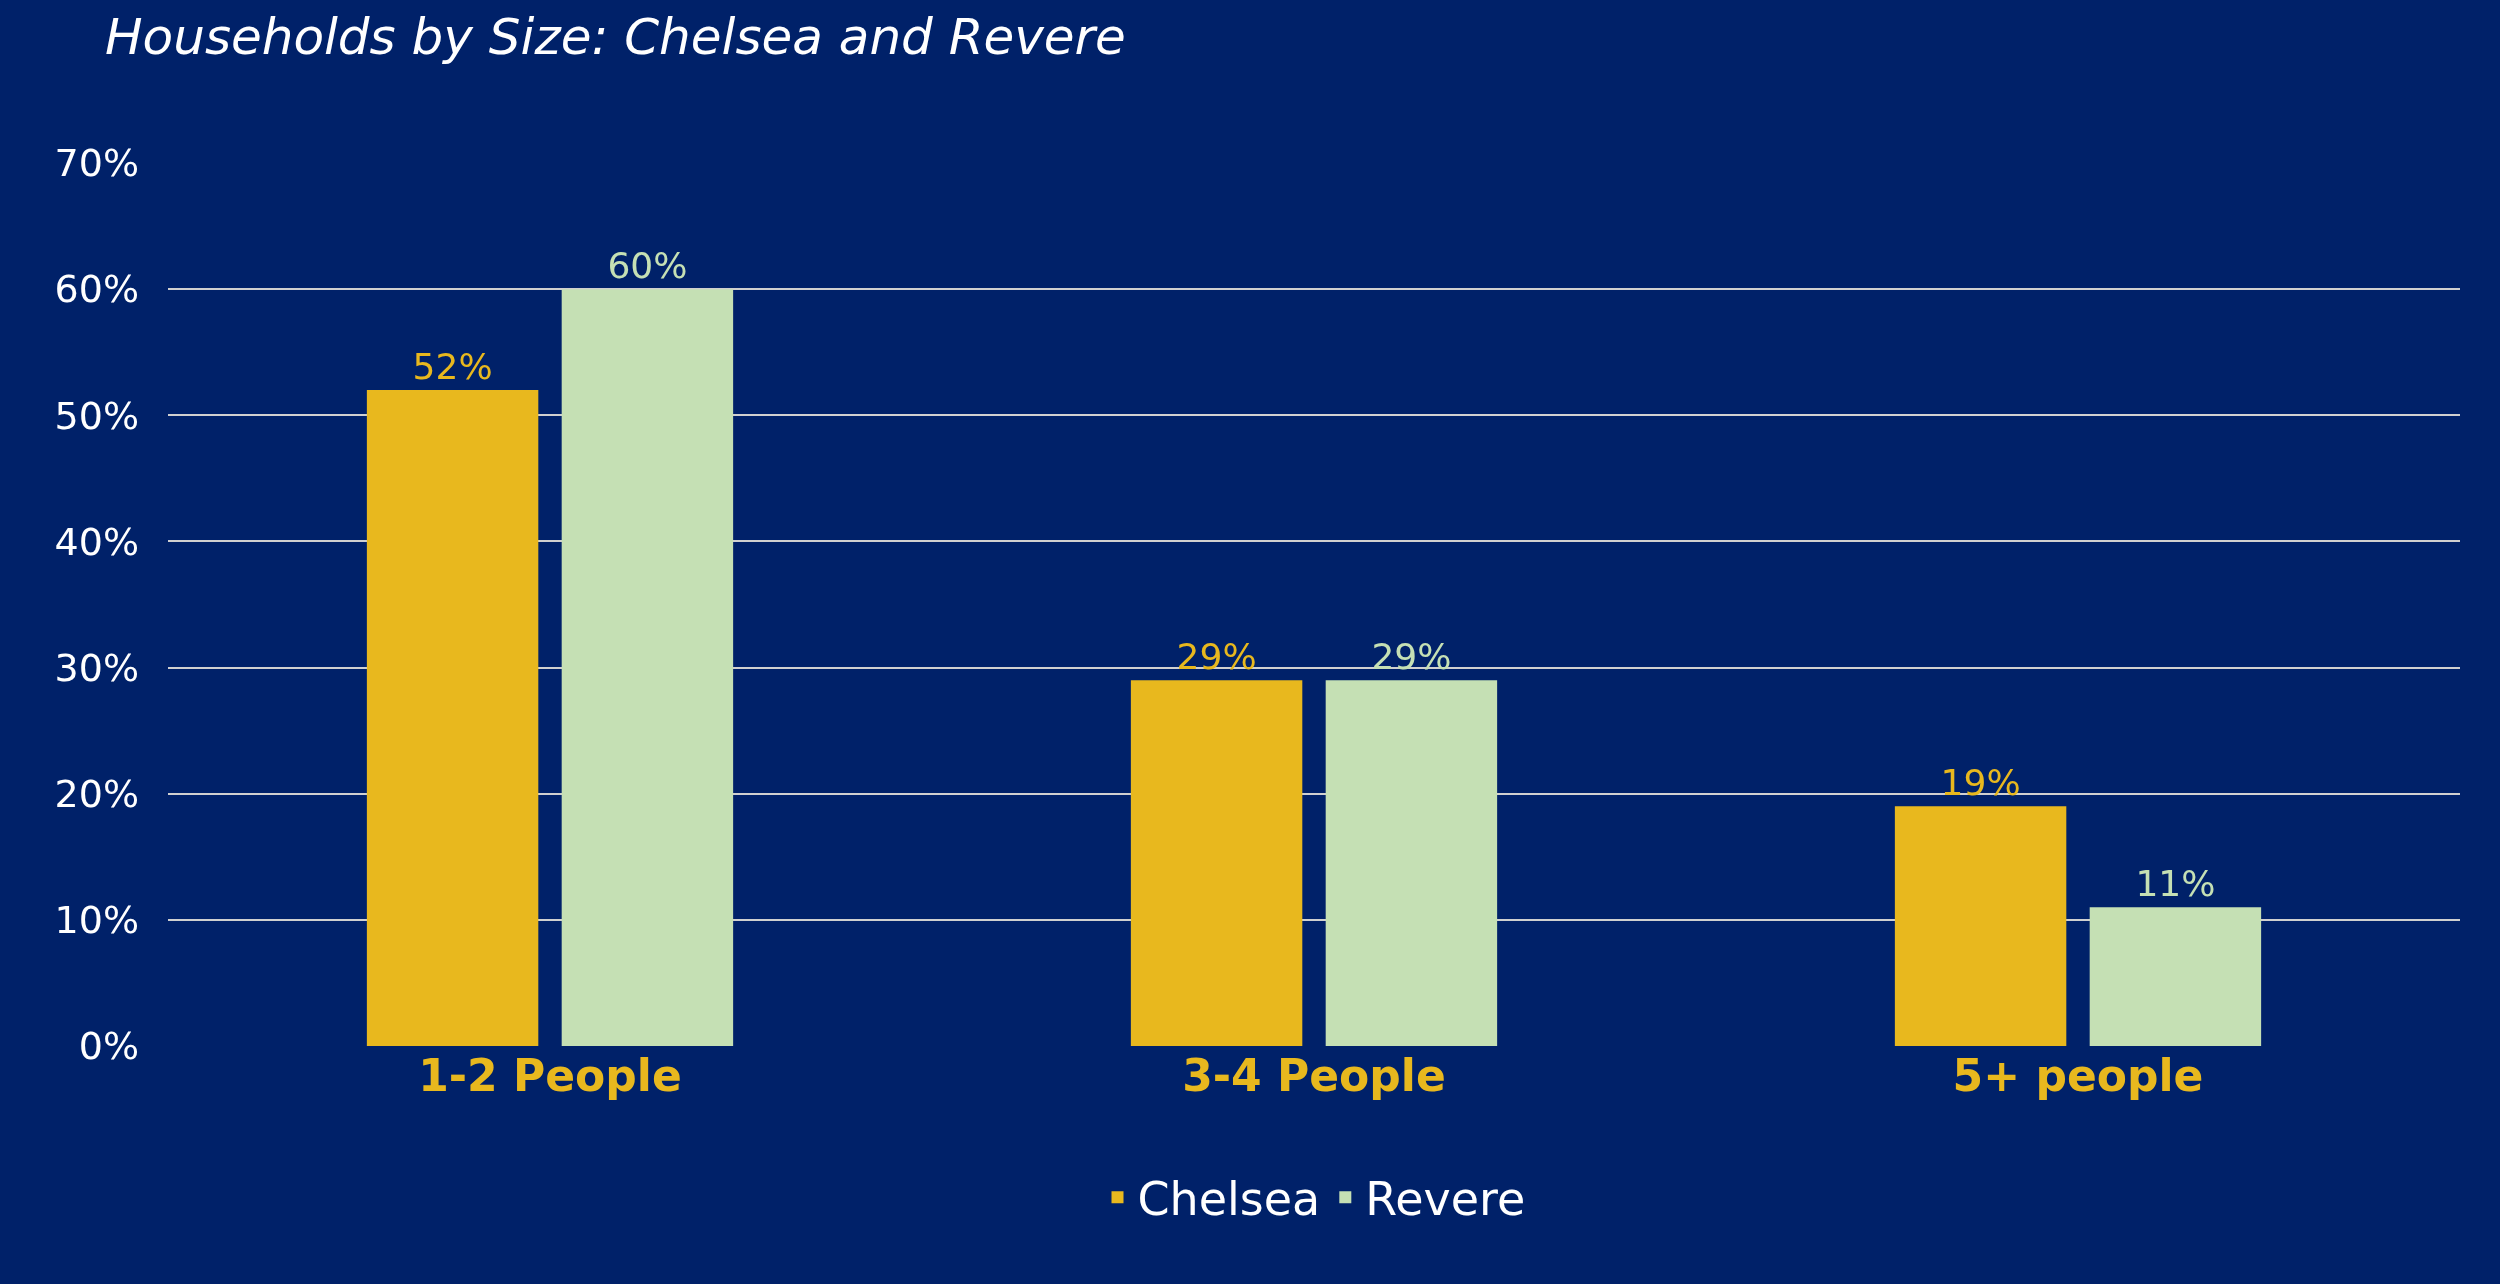 The width and height of the screenshot is (2500, 1284). What do you see at coordinates (615, 37) in the screenshot?
I see `chart-title: Households by Size: Chelsea and Revere` at bounding box center [615, 37].